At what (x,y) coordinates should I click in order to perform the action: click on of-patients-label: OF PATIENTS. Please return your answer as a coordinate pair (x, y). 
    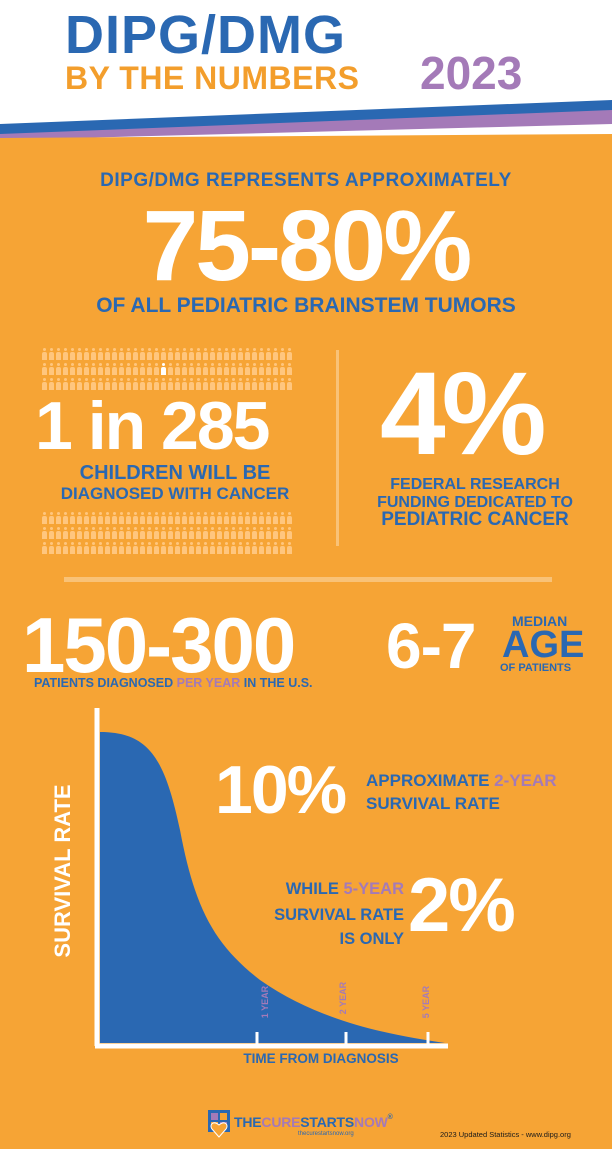
    Looking at the image, I should click on (536, 668).